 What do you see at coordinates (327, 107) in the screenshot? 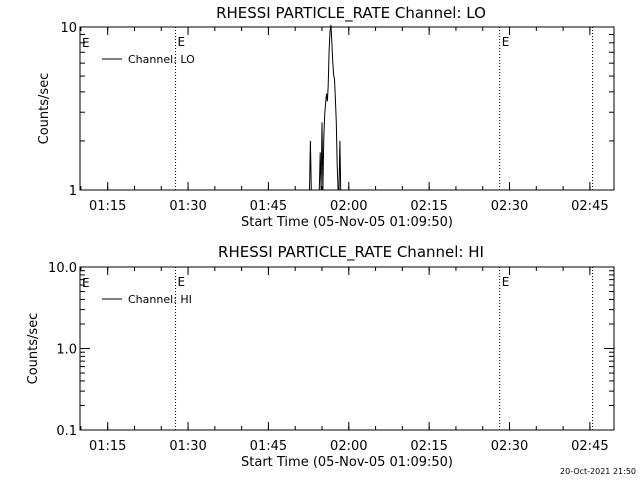
I see `panel0-series-line` at bounding box center [327, 107].